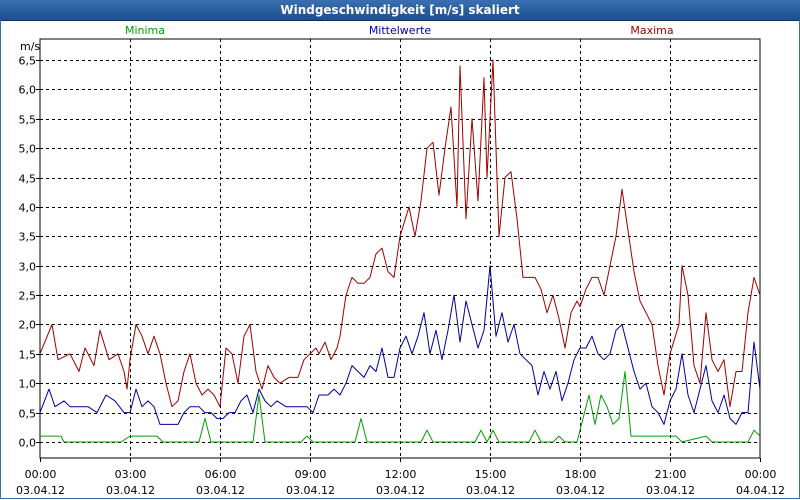 Image resolution: width=800 pixels, height=500 pixels. What do you see at coordinates (131, 474) in the screenshot?
I see `x-tick-time: 03:00` at bounding box center [131, 474].